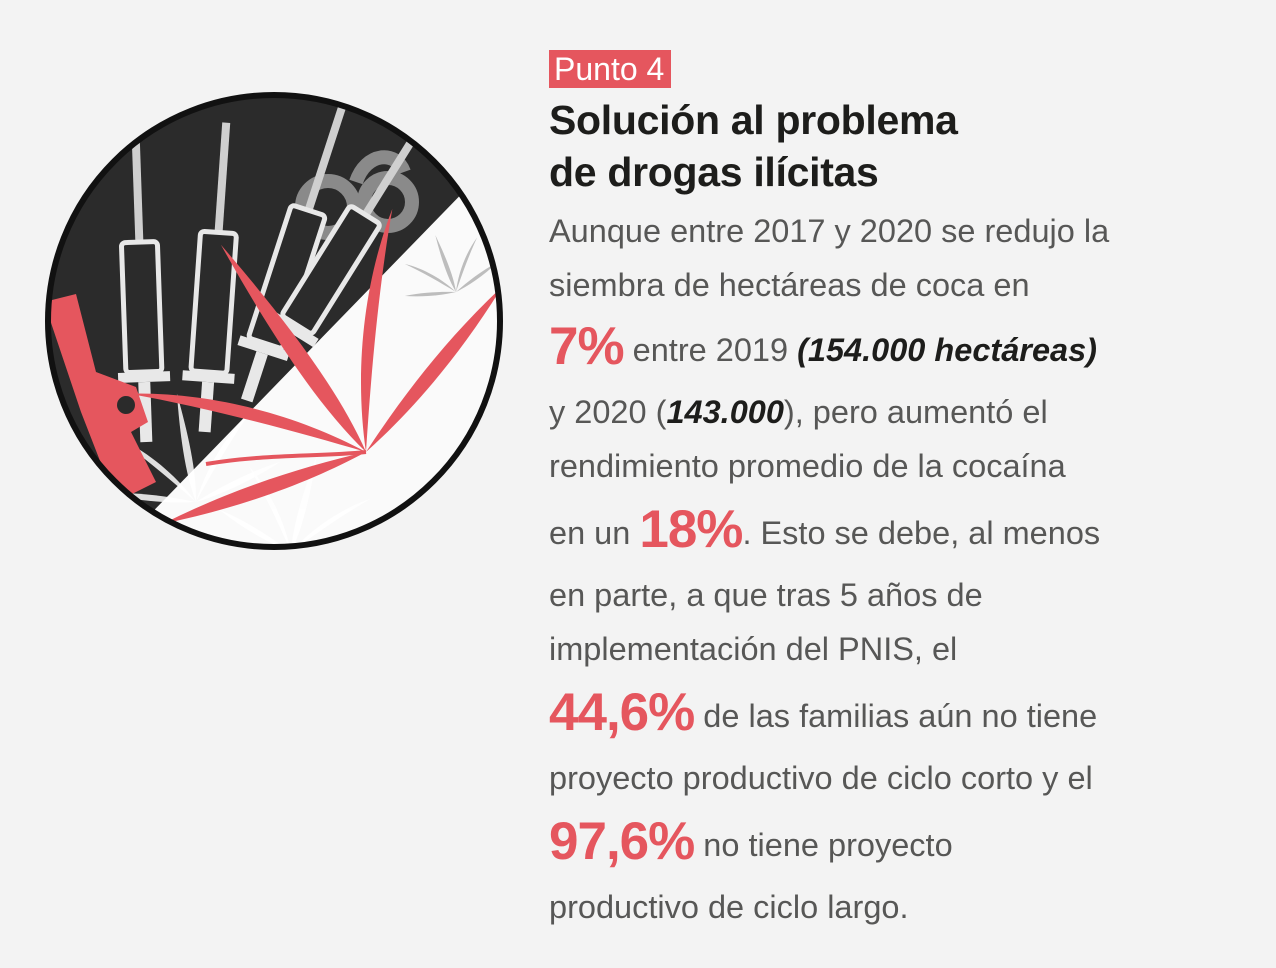 This screenshot has width=1276, height=968. What do you see at coordinates (710, 350) in the screenshot?
I see `body-fragment: entre 2019` at bounding box center [710, 350].